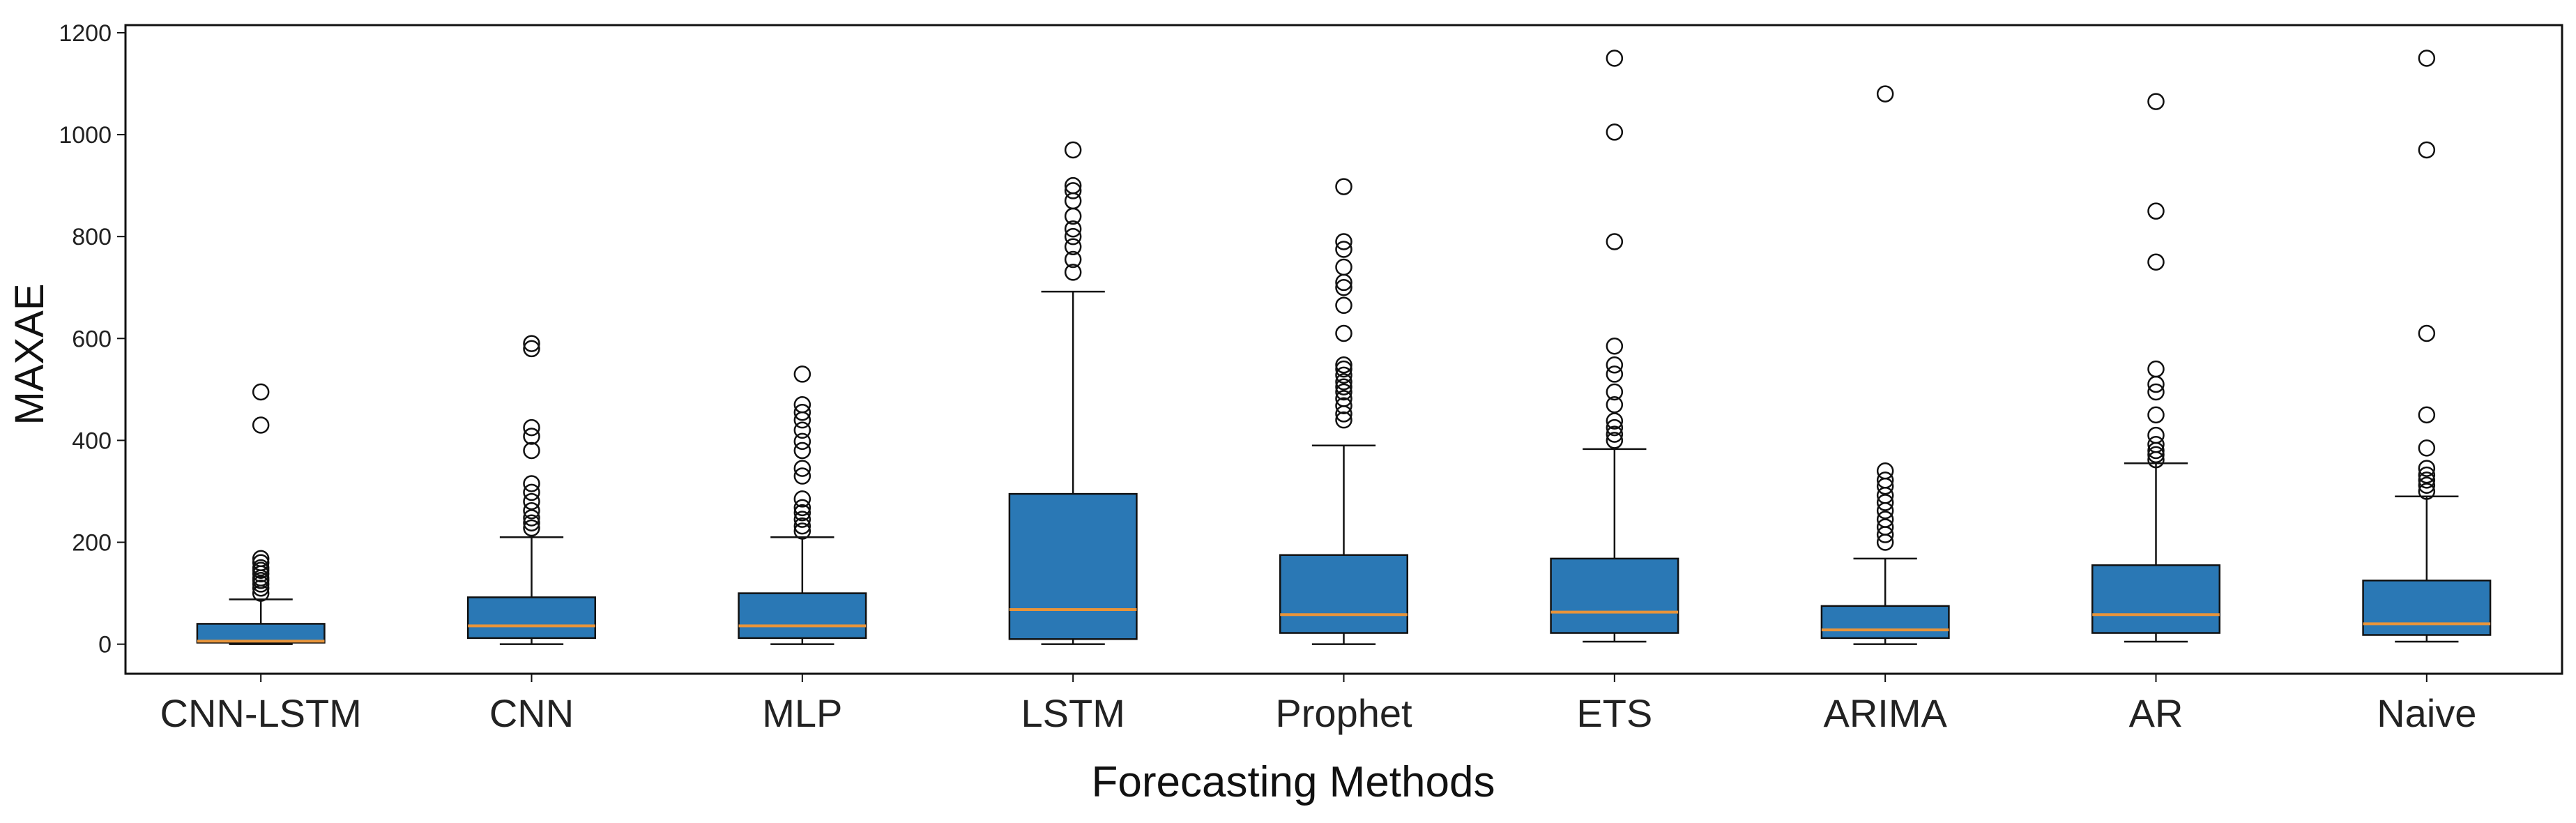 The width and height of the screenshot is (2576, 823). What do you see at coordinates (802, 713) in the screenshot?
I see `x-tick-label: MLP` at bounding box center [802, 713].